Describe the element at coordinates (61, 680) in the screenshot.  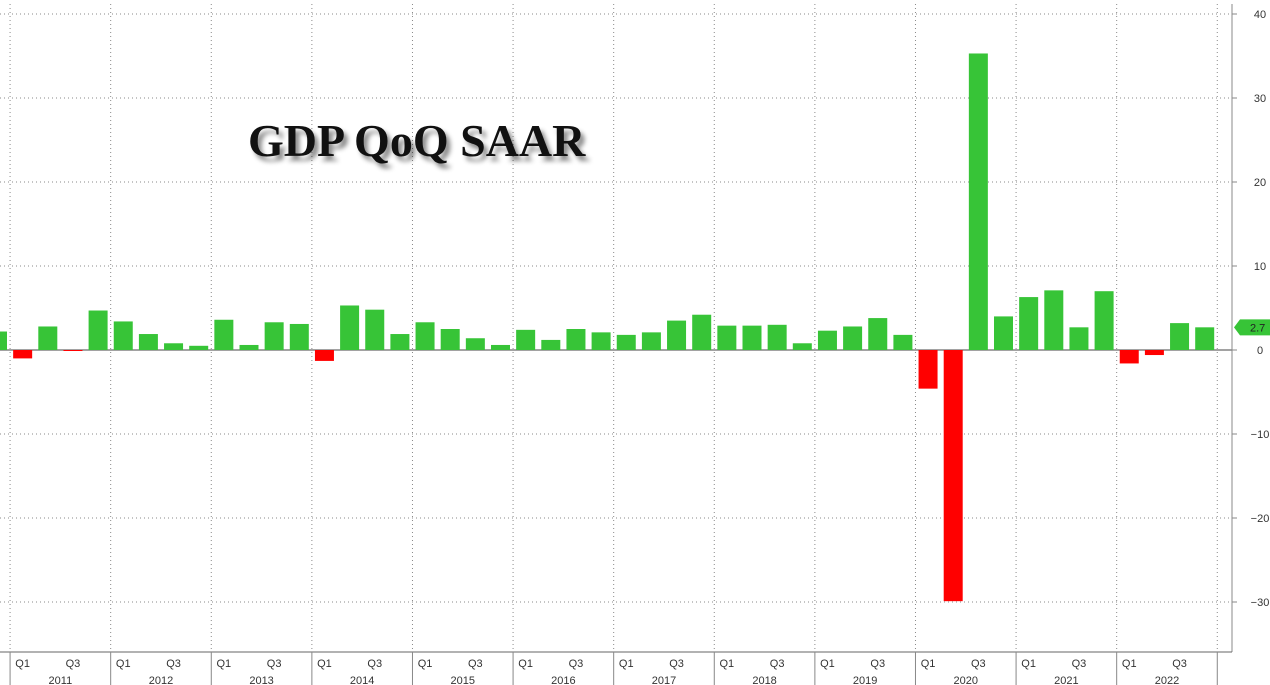
I see `x-tick-label-year: 2011` at that location.